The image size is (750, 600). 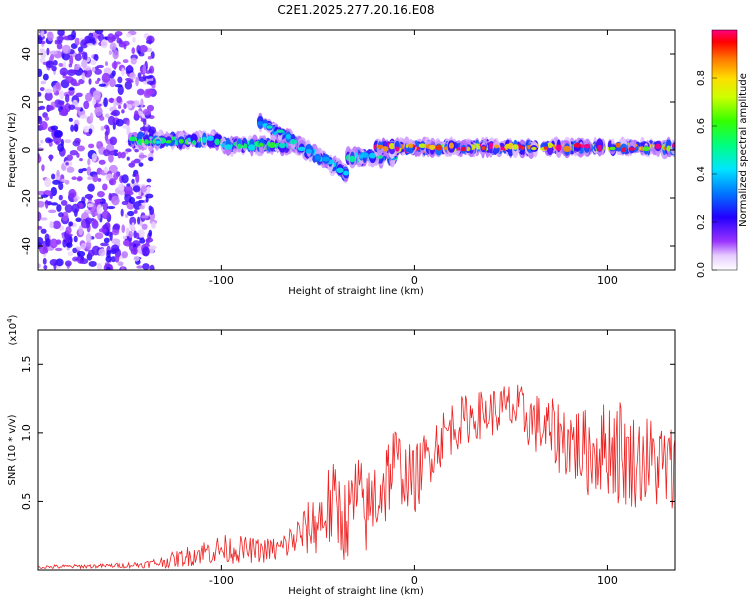 I want to click on x-tick-label: 100, so click(x=607, y=580).